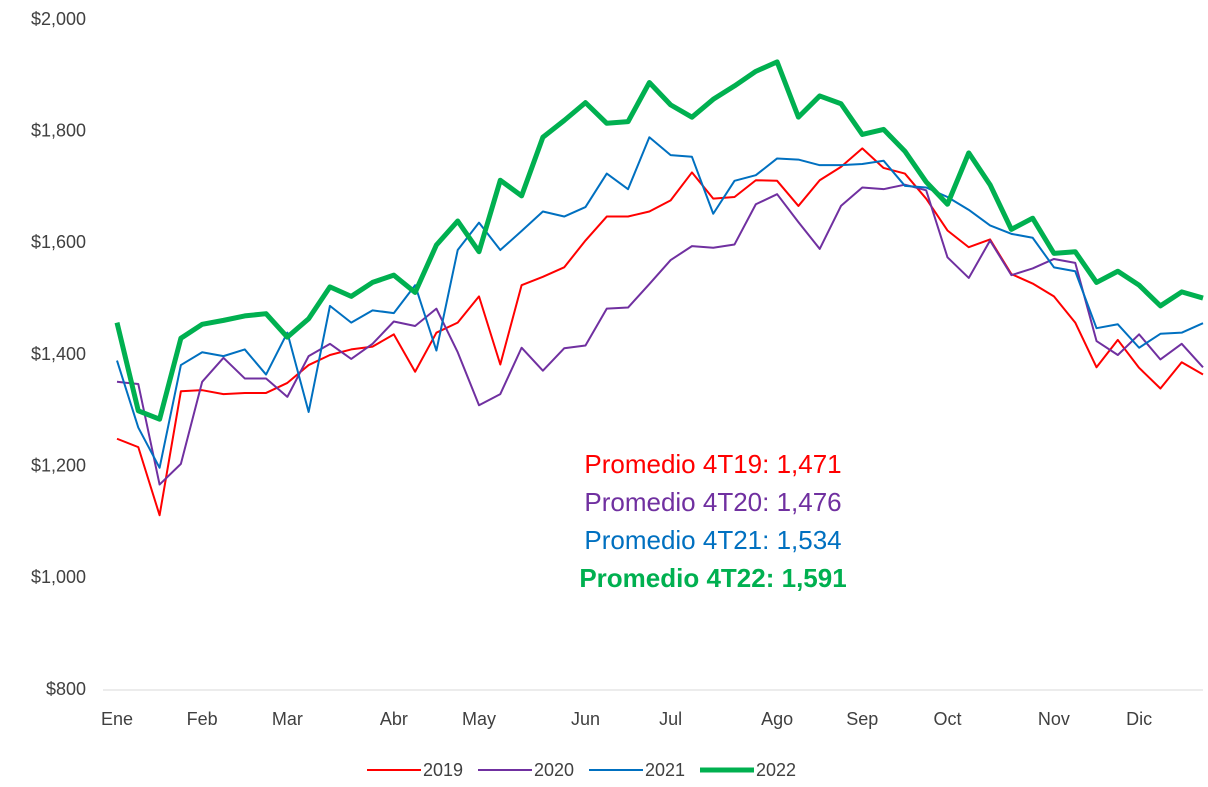 The image size is (1208, 787). Describe the element at coordinates (665, 770) in the screenshot. I see `legend-label: 2021` at that location.